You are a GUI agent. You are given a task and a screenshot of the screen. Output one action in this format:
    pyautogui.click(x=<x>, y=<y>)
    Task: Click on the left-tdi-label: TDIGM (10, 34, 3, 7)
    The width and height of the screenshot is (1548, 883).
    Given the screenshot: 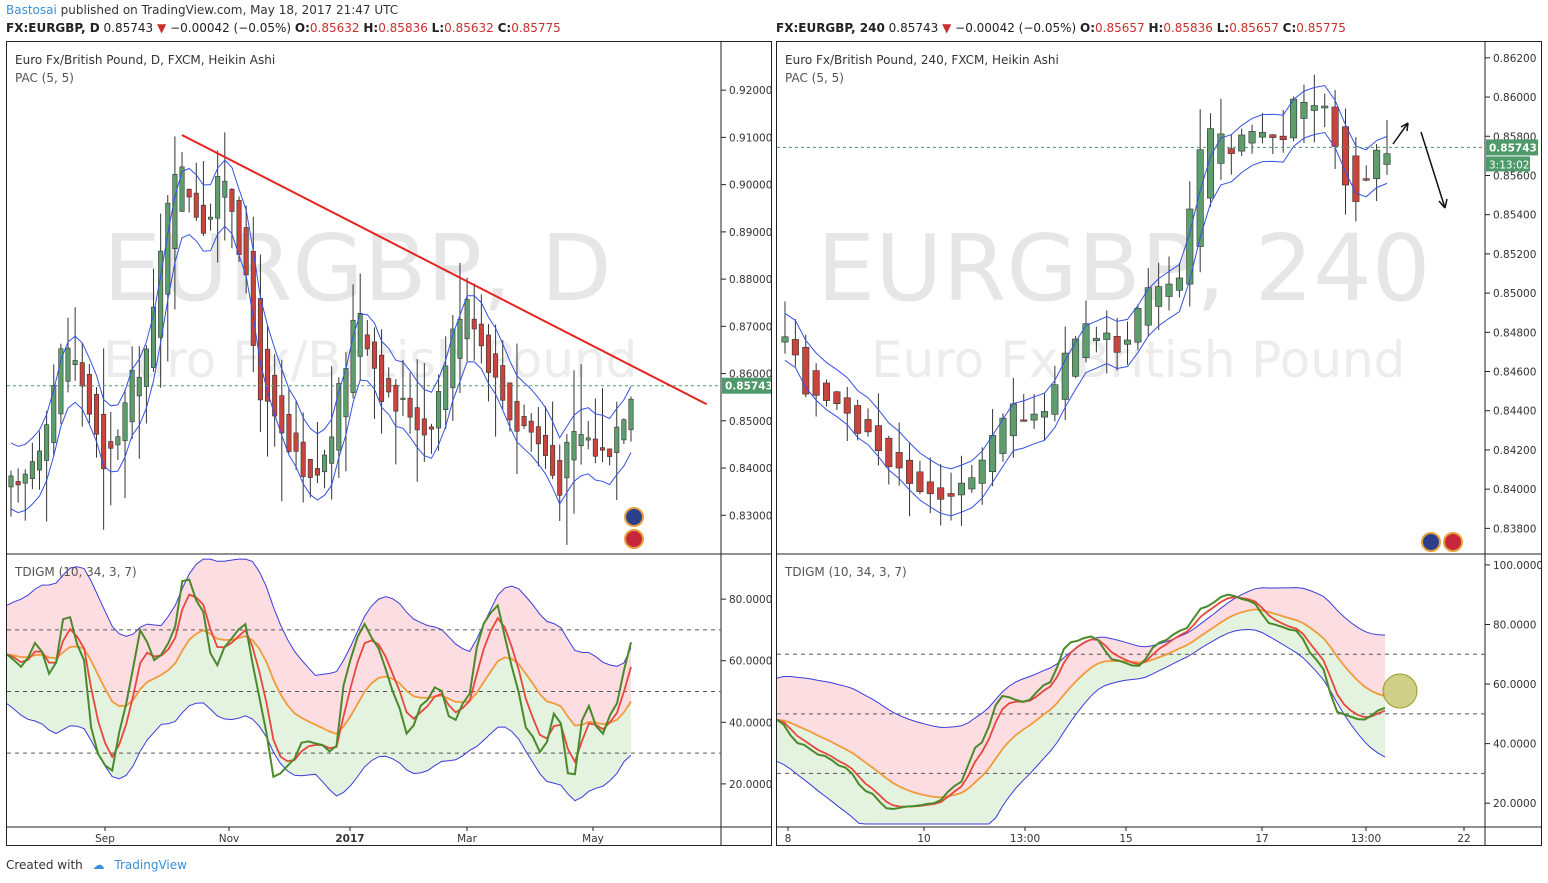 What is the action you would take?
    pyautogui.click(x=76, y=572)
    